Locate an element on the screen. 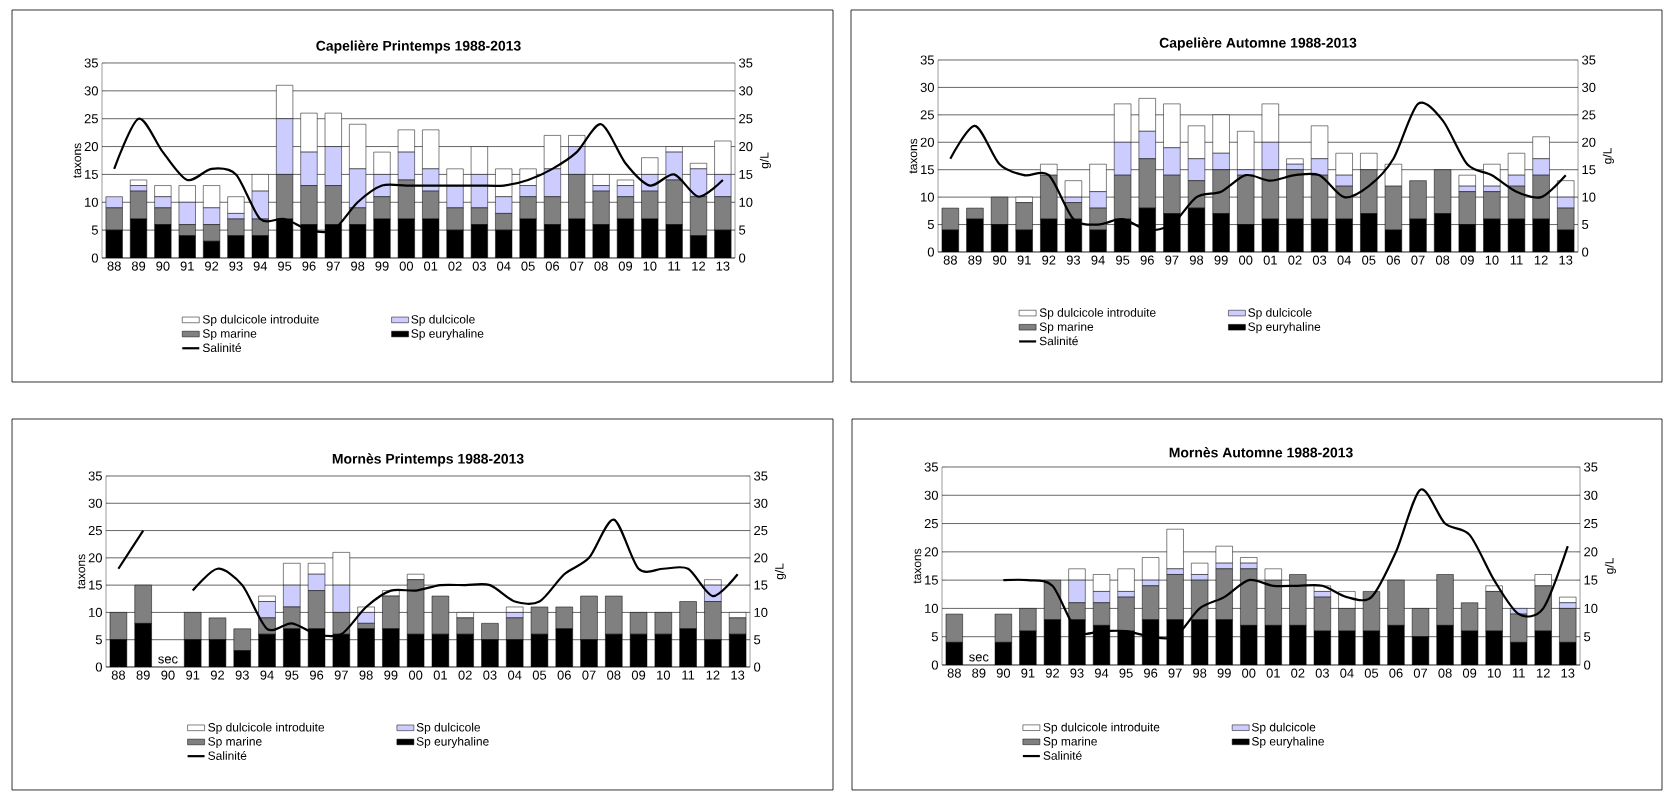  x-tick-label: 04 is located at coordinates (1347, 673).